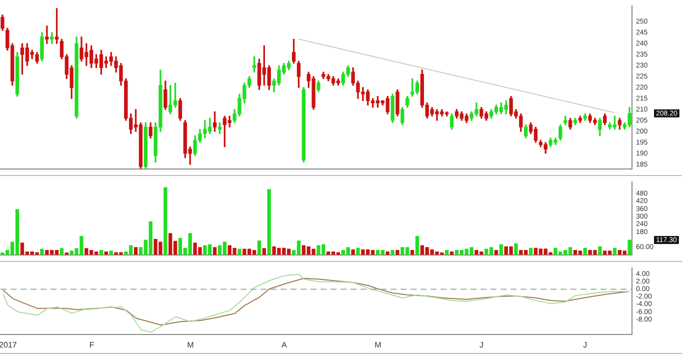 The height and width of the screenshot is (354, 682). What do you see at coordinates (91, 345) in the screenshot?
I see `x-tick-label: F` at bounding box center [91, 345].